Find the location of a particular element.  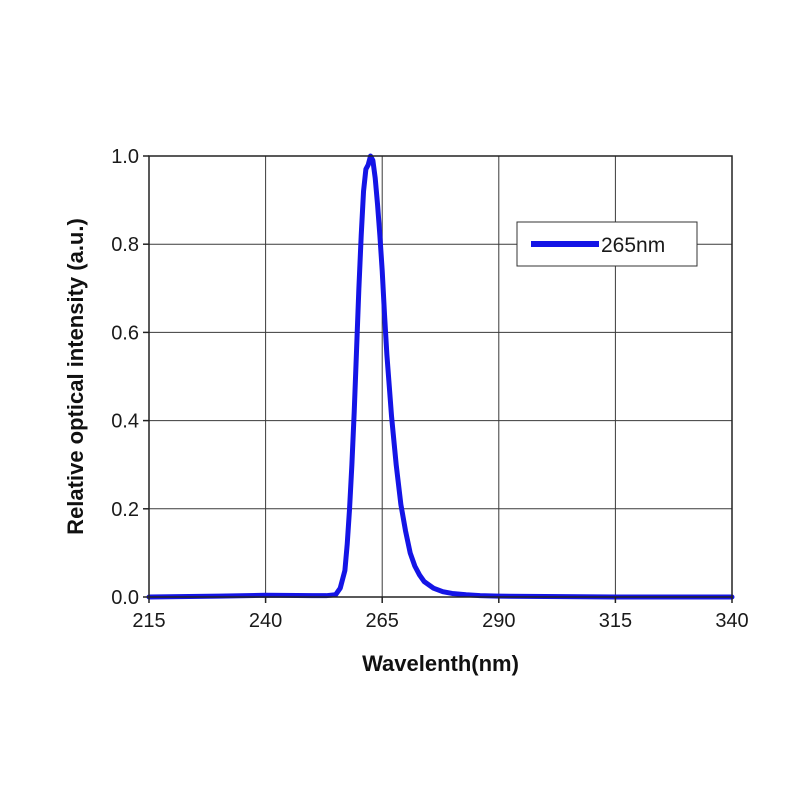

legend-label: 265nm is located at coordinates (633, 245).